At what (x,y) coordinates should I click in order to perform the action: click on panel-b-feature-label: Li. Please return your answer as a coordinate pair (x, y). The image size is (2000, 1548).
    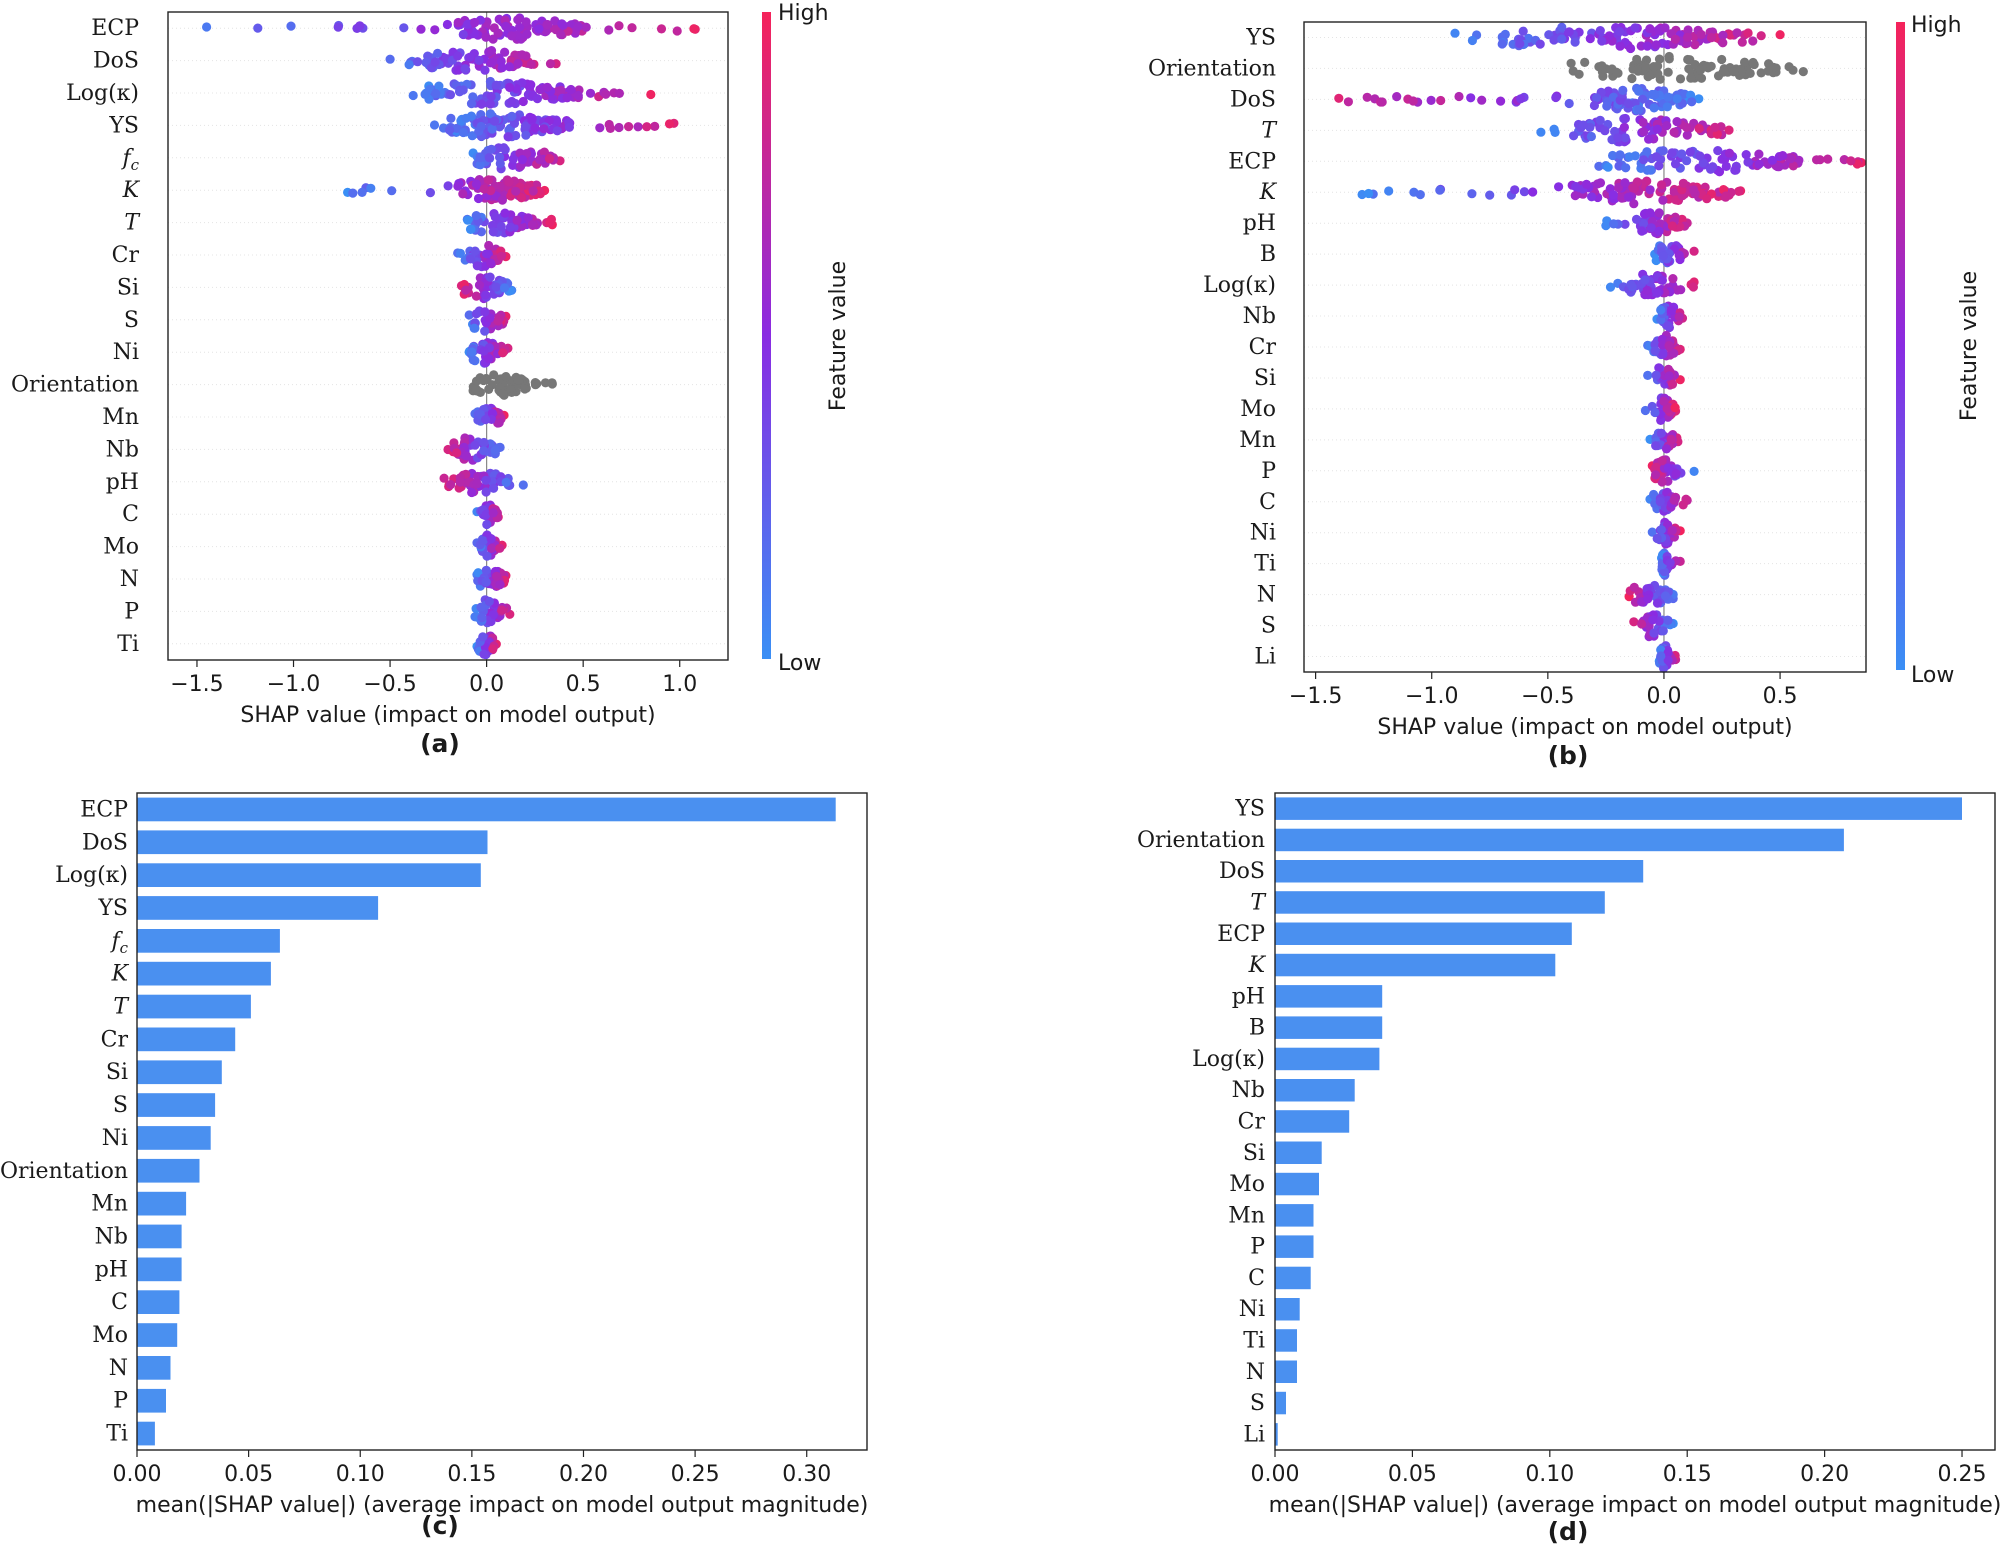
    Looking at the image, I should click on (1265, 657).